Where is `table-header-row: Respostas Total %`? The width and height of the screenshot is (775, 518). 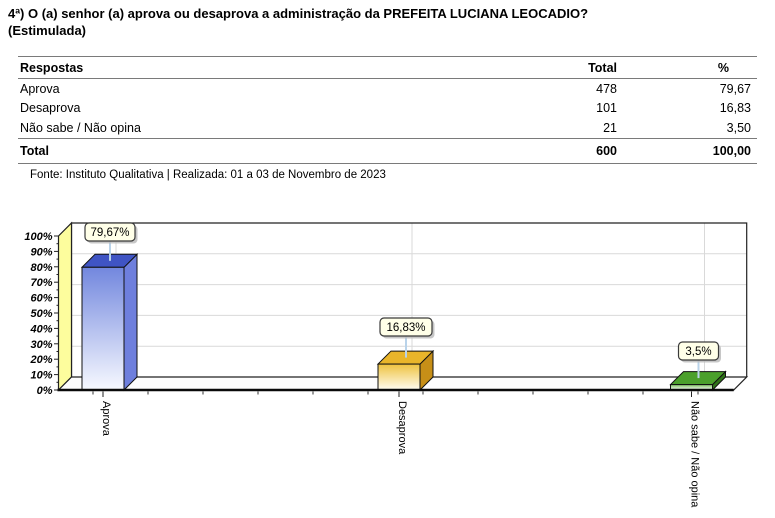
table-header-row: Respostas Total % is located at coordinates (387, 67).